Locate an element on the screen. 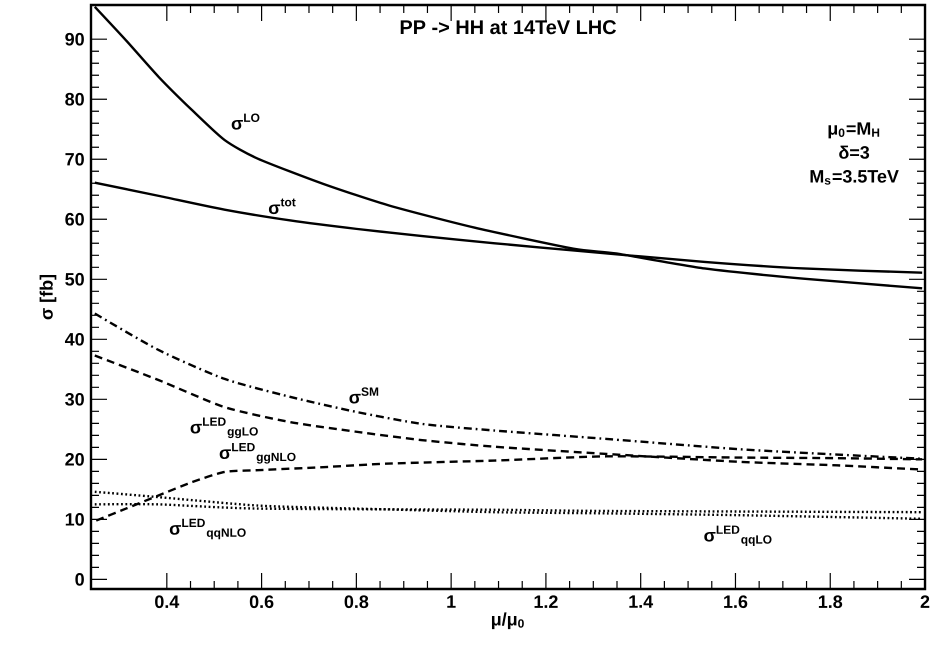 This screenshot has width=936, height=648. y-tick-label: 40 is located at coordinates (74, 339).